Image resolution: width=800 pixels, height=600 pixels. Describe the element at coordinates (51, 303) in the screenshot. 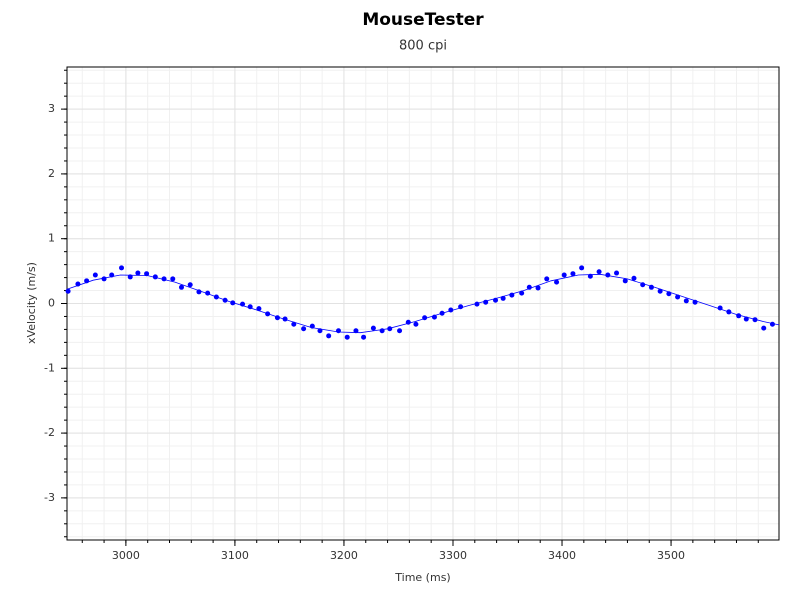

I see `y-tick-label: 0` at that location.